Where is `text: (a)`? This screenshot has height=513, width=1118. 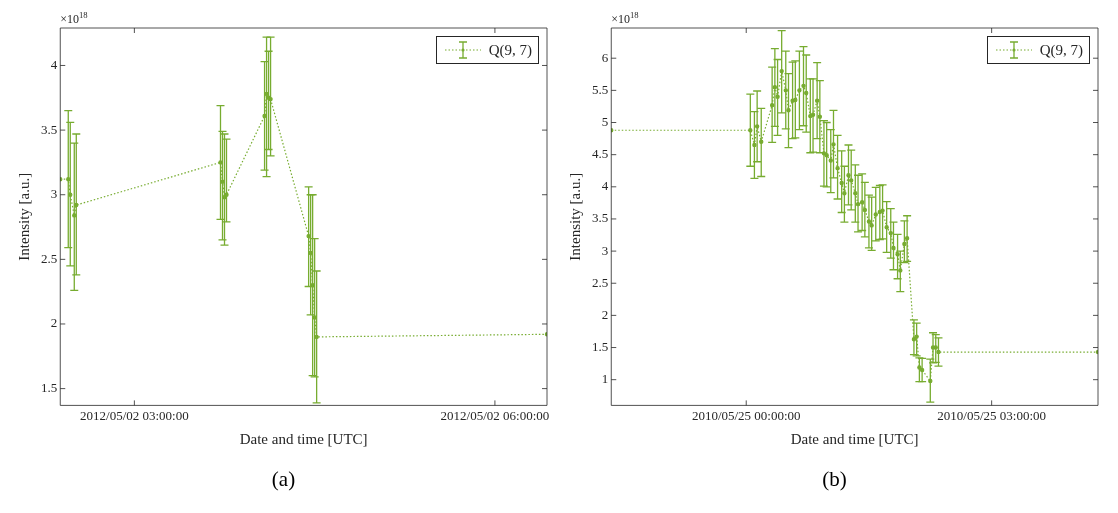 text: (a) is located at coordinates (283, 479).